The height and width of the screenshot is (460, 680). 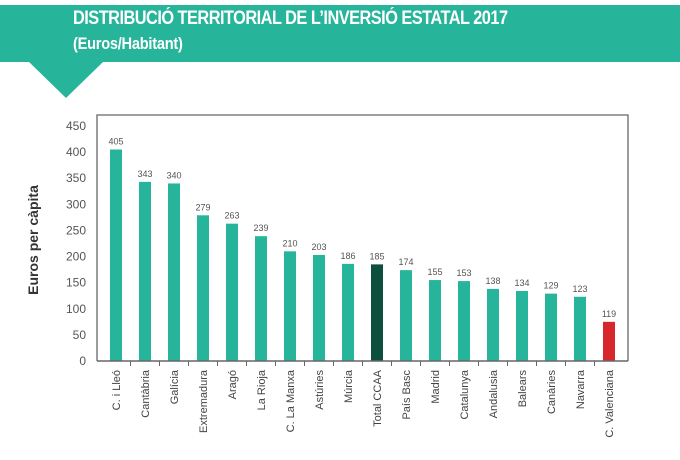 What do you see at coordinates (66, 79) in the screenshot?
I see `banner-pointer` at bounding box center [66, 79].